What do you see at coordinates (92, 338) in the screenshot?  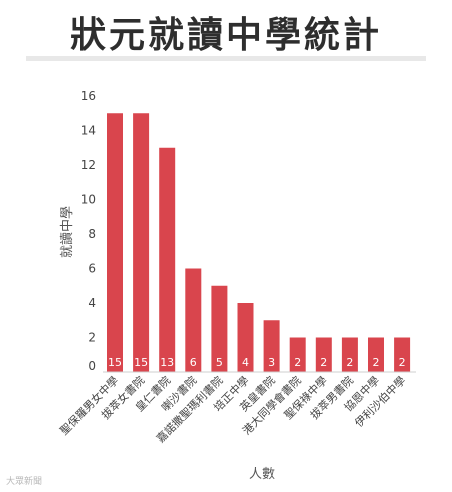 I see `y-tick-label: 2` at bounding box center [92, 338].